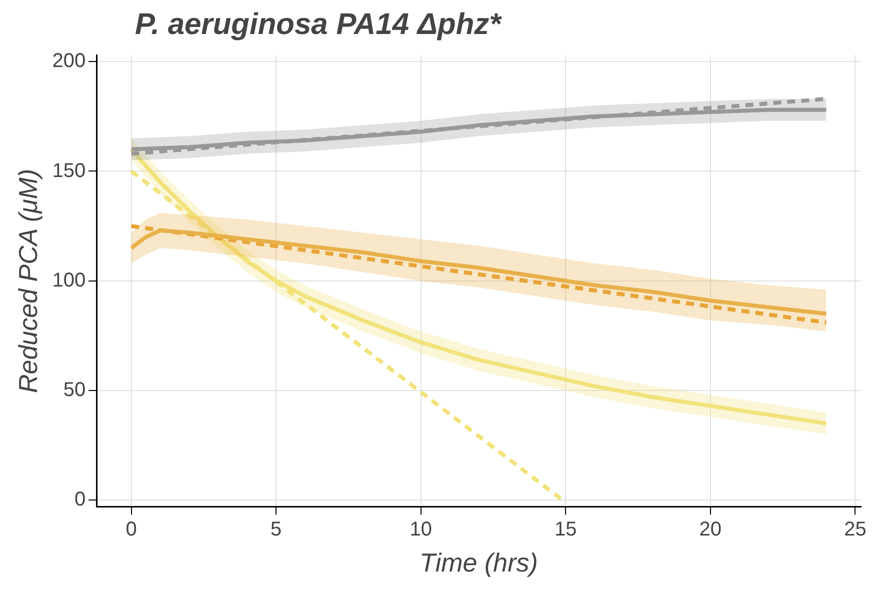 This screenshot has height=589, width=876. Describe the element at coordinates (74, 390) in the screenshot. I see `y-tick-label: 50` at that location.